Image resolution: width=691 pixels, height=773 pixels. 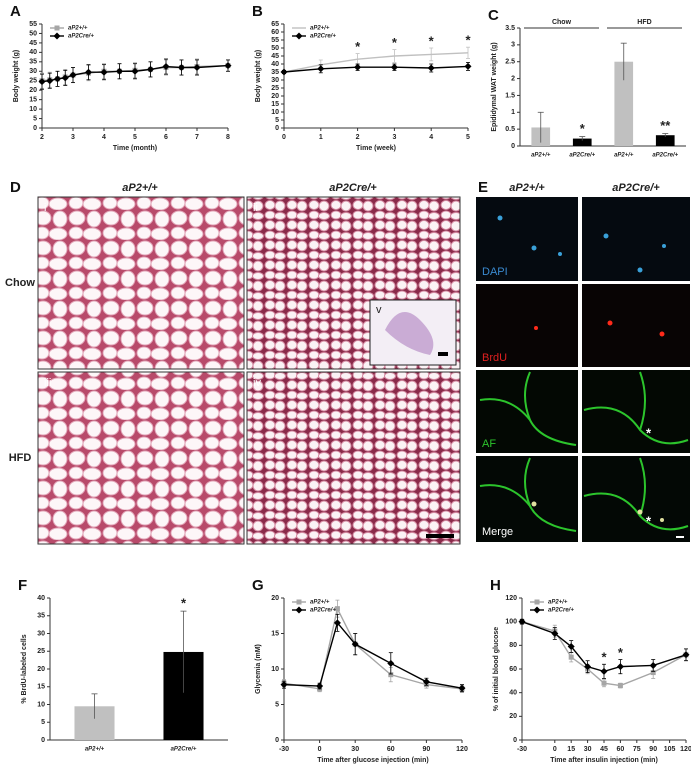 I want to click on merged-nuclei, so click(x=597, y=511).